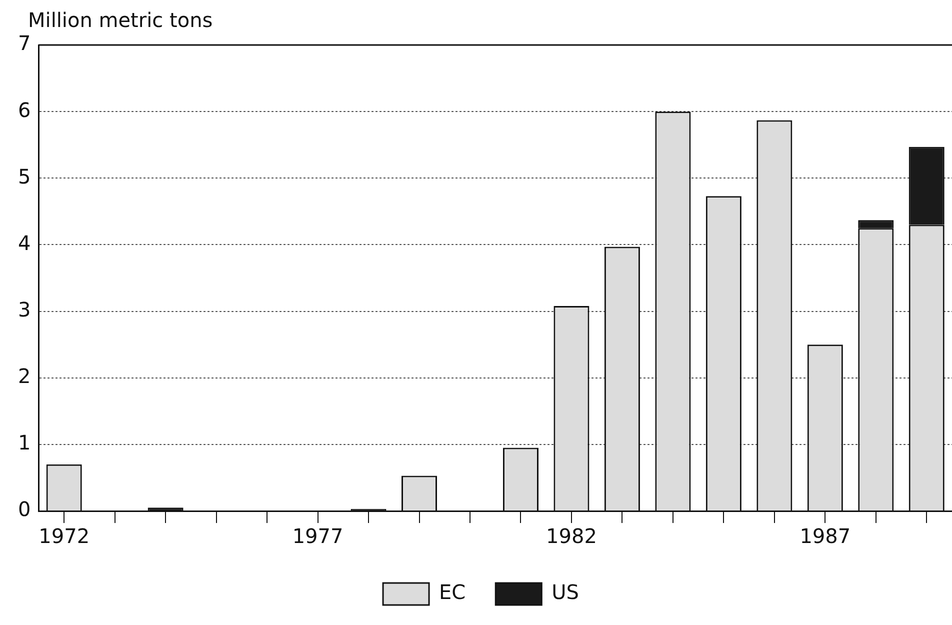 The height and width of the screenshot is (625, 952). I want to click on x-tick-label: 1982, so click(571, 536).